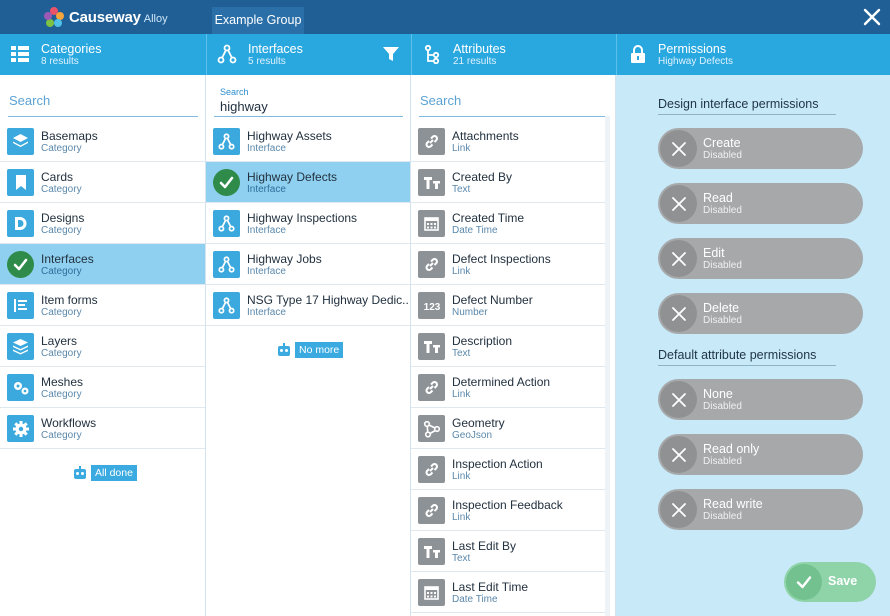 This screenshot has width=890, height=616. I want to click on attributes-count: 21 results, so click(475, 61).